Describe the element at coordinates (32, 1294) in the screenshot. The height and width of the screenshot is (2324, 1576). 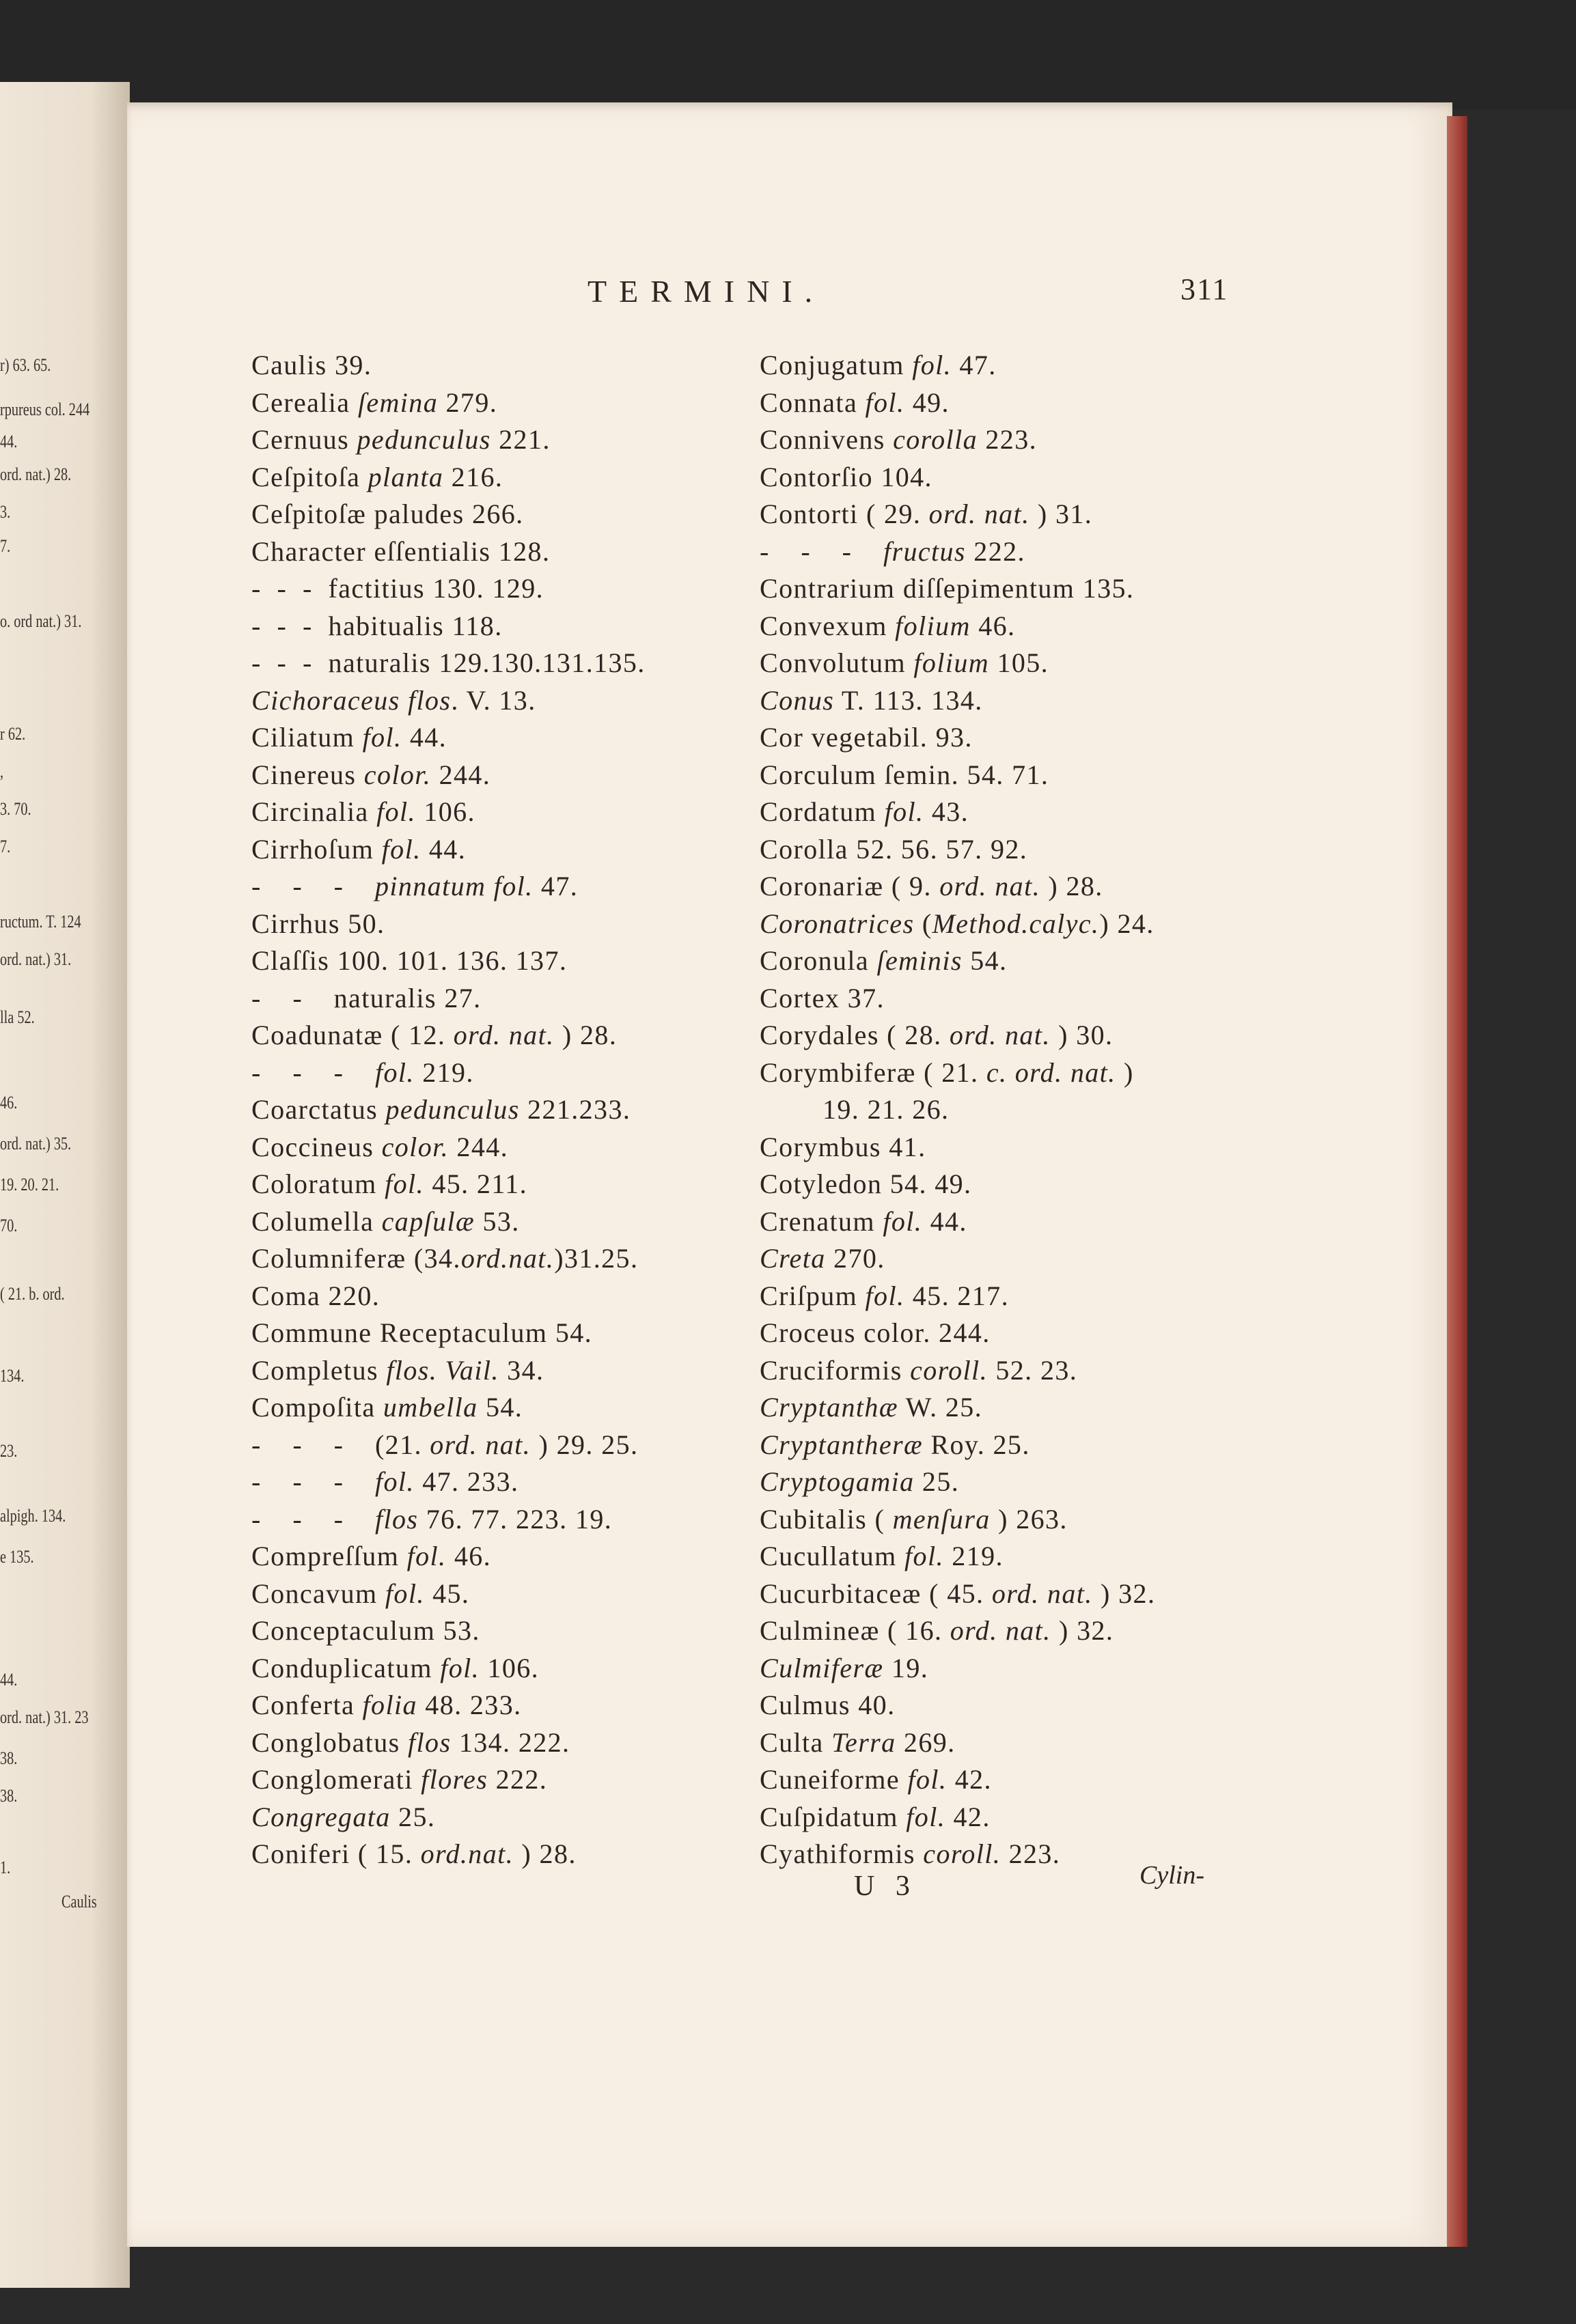
I see `facing-page-fragment: ( 21. b. ord.` at that location.